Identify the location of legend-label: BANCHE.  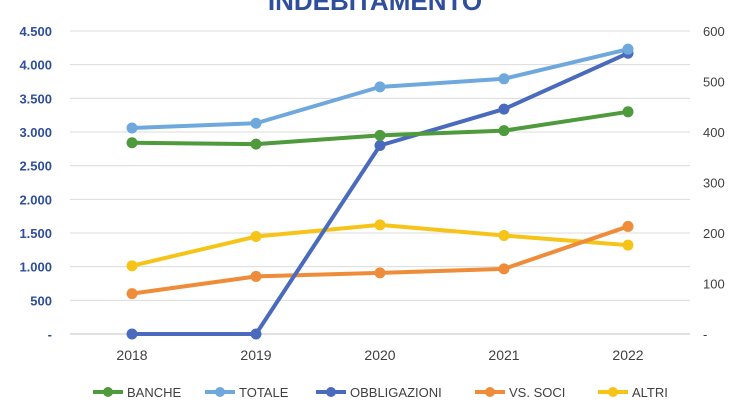
(154, 392).